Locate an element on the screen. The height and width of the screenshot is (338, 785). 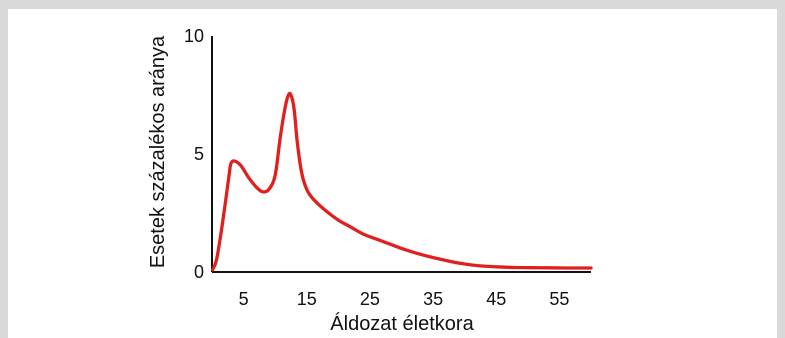
x-tick-label: 45 is located at coordinates (496, 299).